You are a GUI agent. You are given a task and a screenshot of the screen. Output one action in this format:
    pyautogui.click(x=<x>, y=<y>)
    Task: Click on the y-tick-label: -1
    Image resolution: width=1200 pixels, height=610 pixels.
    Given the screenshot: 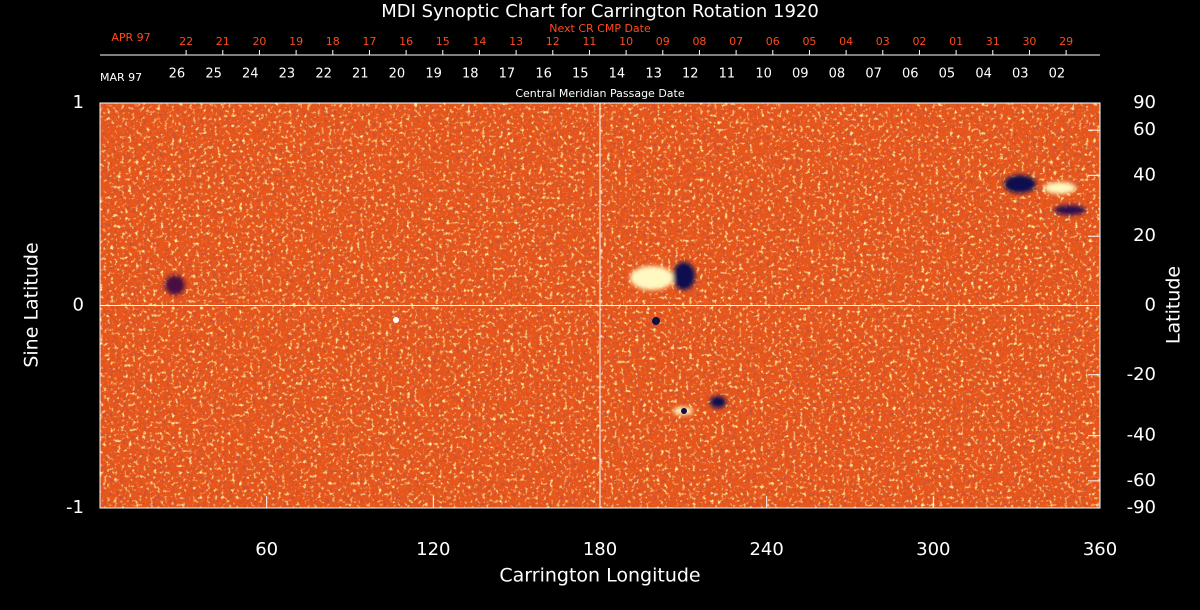 What is the action you would take?
    pyautogui.click(x=75, y=507)
    